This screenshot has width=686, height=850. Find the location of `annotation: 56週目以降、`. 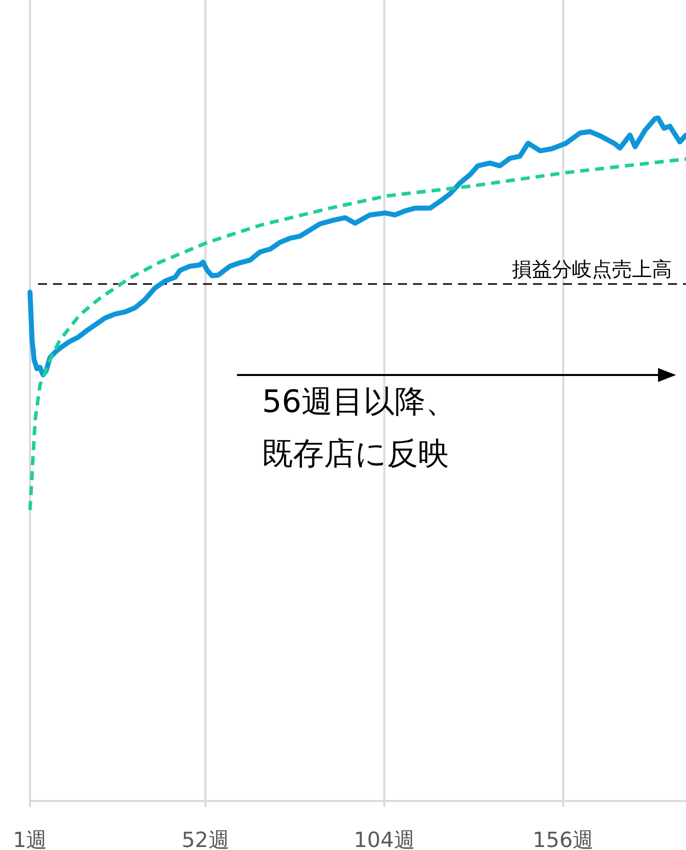

annotation: 56週目以降、 is located at coordinates (359, 402).